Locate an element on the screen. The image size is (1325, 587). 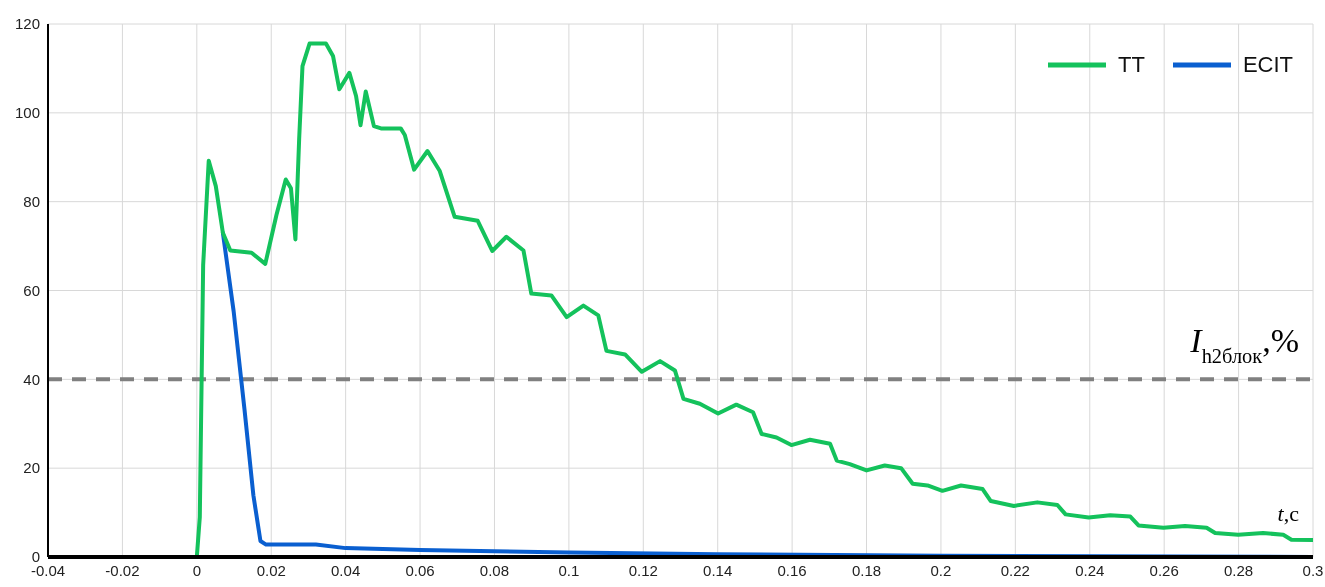
x-tick-label: 0.14 is located at coordinates (718, 570).